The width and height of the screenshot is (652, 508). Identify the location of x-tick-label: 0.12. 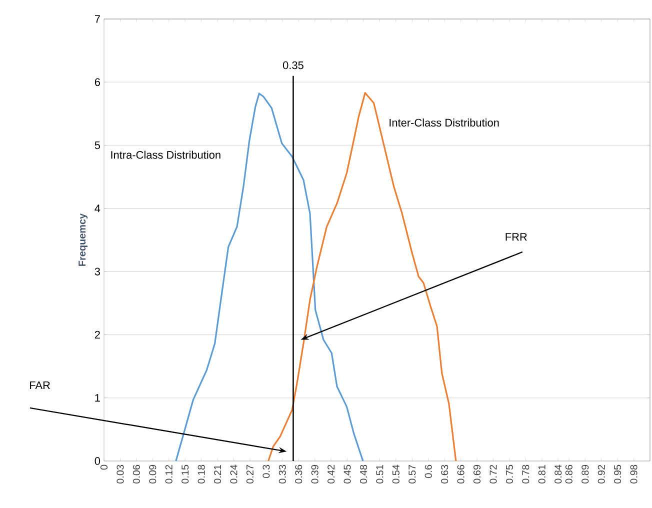
(168, 474).